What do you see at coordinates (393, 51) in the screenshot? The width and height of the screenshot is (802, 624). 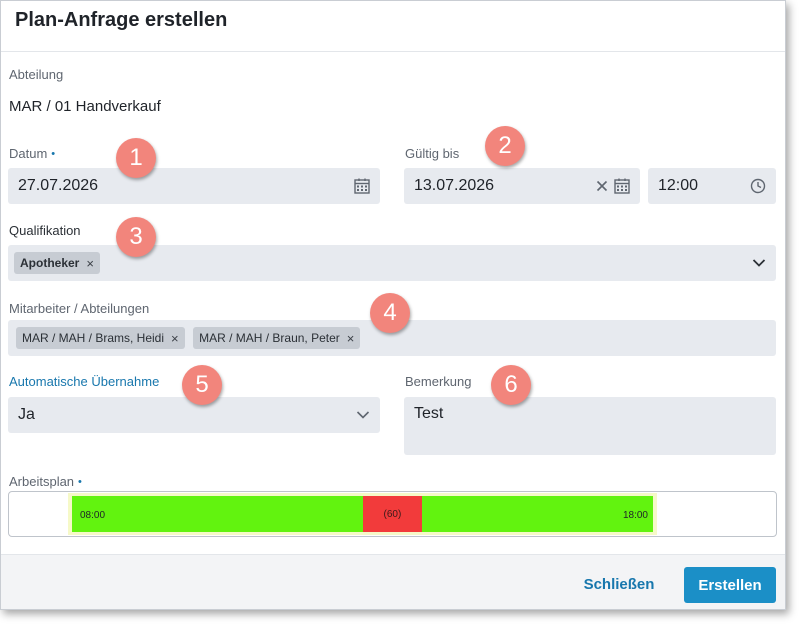 I see `header-divider` at bounding box center [393, 51].